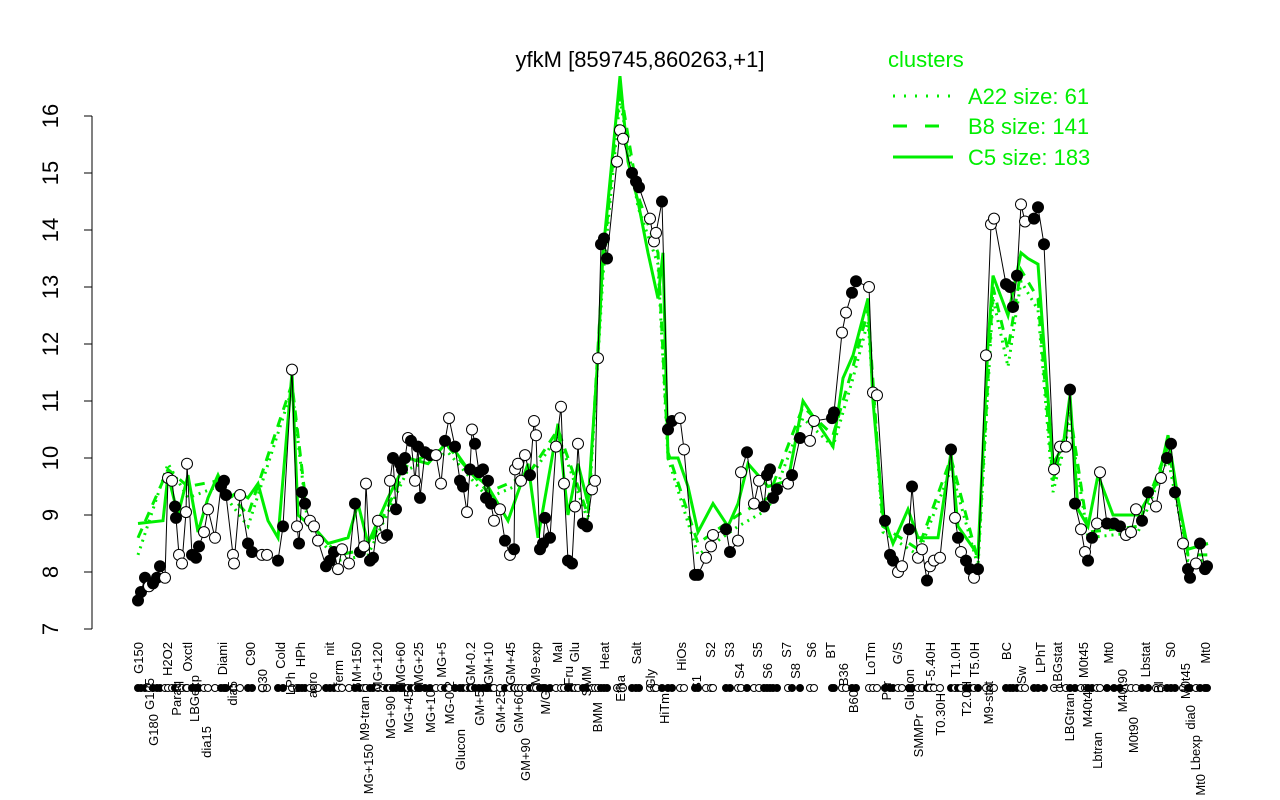  I want to click on sample-markers, so click(672, 688).